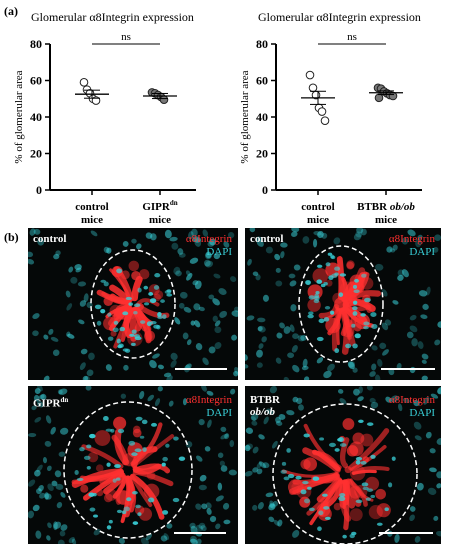 This screenshot has height=550, width=451. Describe the element at coordinates (262, 81) in the screenshot. I see `y-tick-label: 60` at that location.